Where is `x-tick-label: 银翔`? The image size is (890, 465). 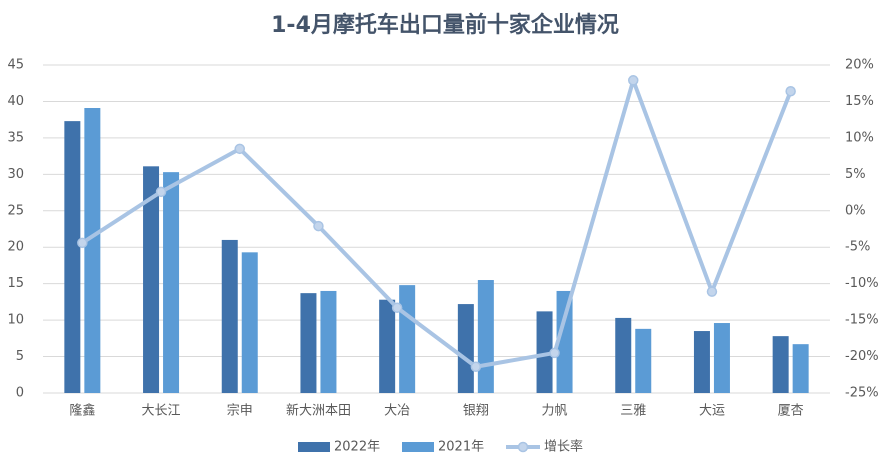 x-tick-label: 银翔 is located at coordinates (476, 411).